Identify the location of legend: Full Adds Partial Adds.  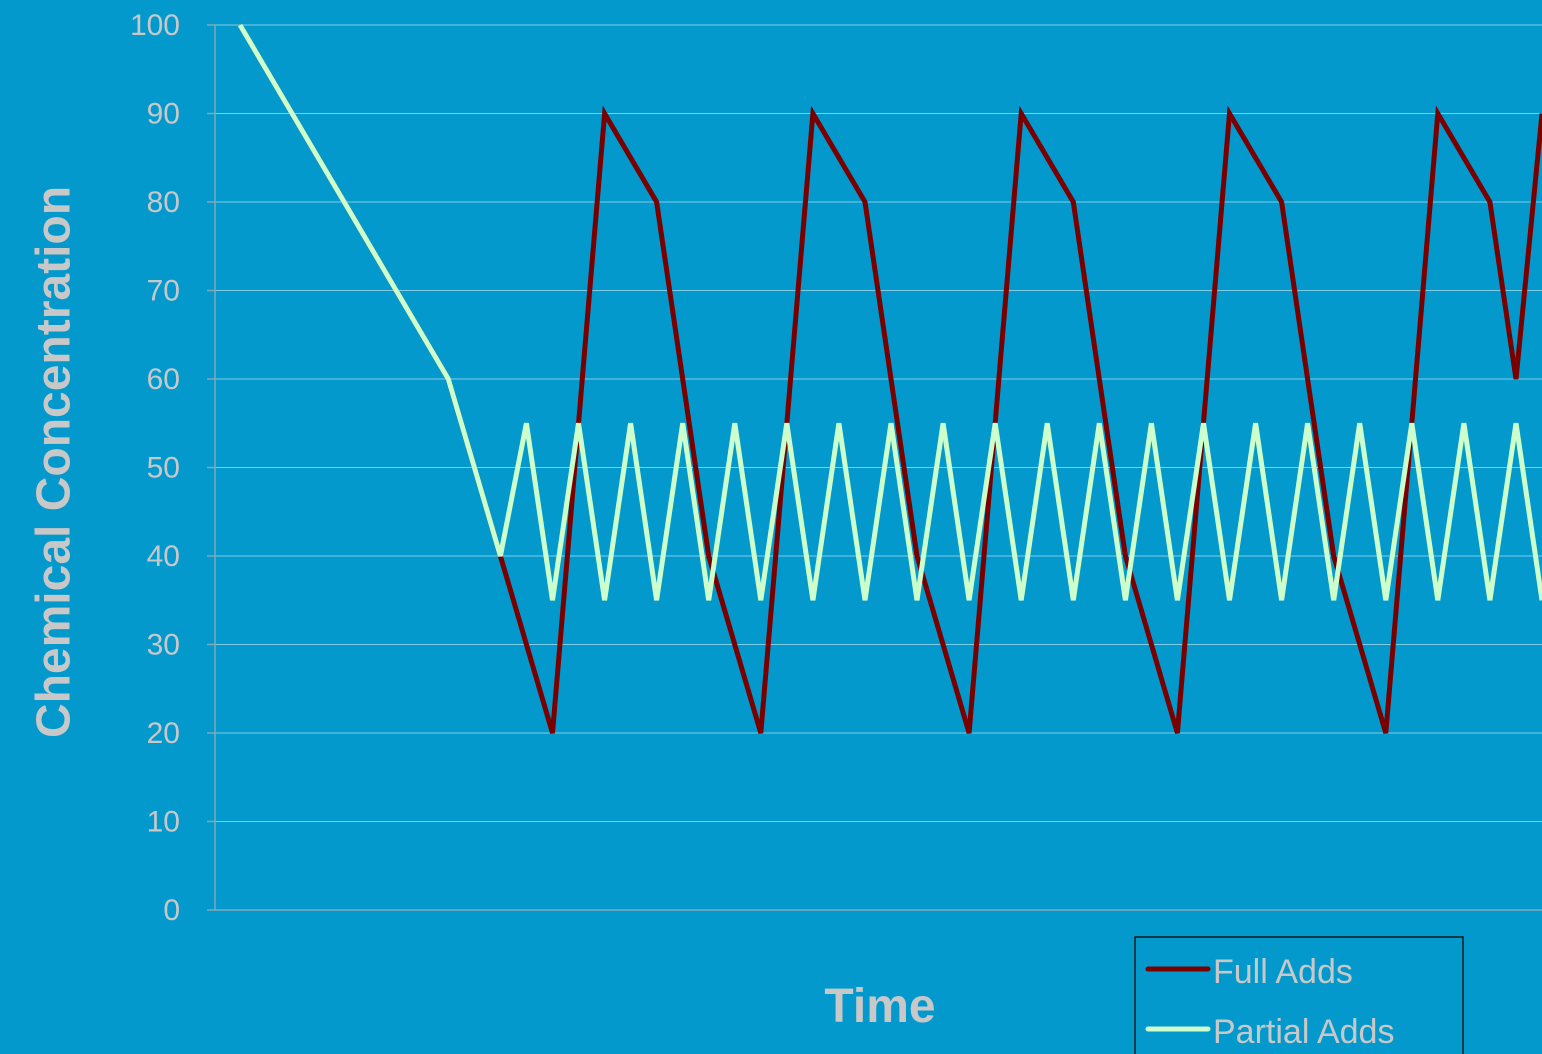
(1299, 995).